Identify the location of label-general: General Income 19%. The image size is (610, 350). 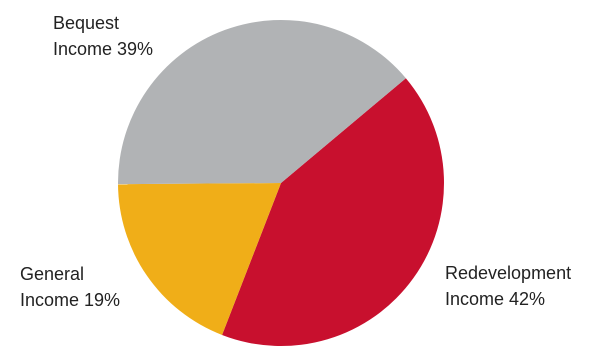
(70, 287).